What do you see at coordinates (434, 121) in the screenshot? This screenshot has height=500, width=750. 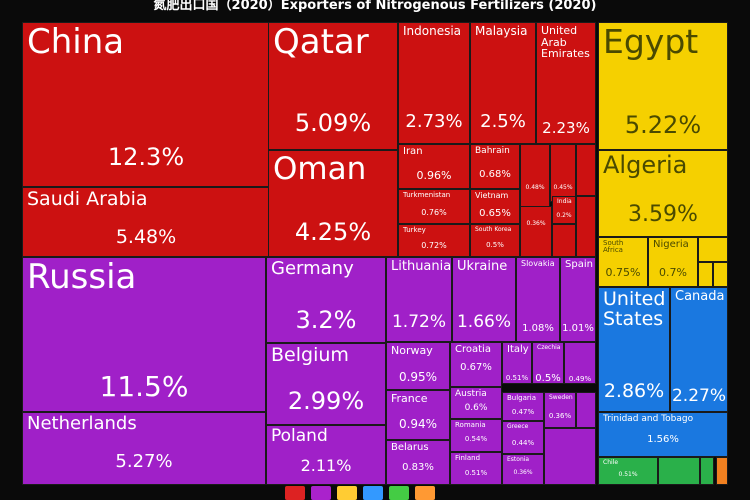 I see `tile-value: 2.73%` at bounding box center [434, 121].